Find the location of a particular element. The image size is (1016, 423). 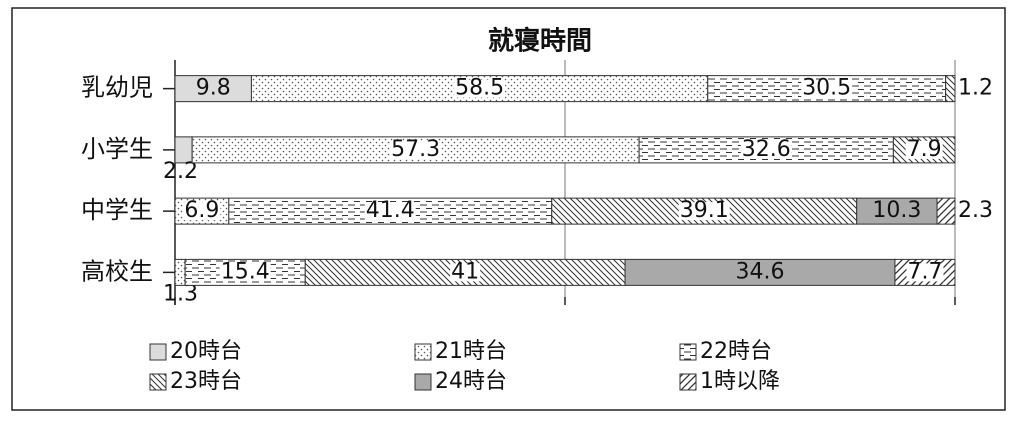

y-tick-label: 乳幼児 is located at coordinates (117, 88).